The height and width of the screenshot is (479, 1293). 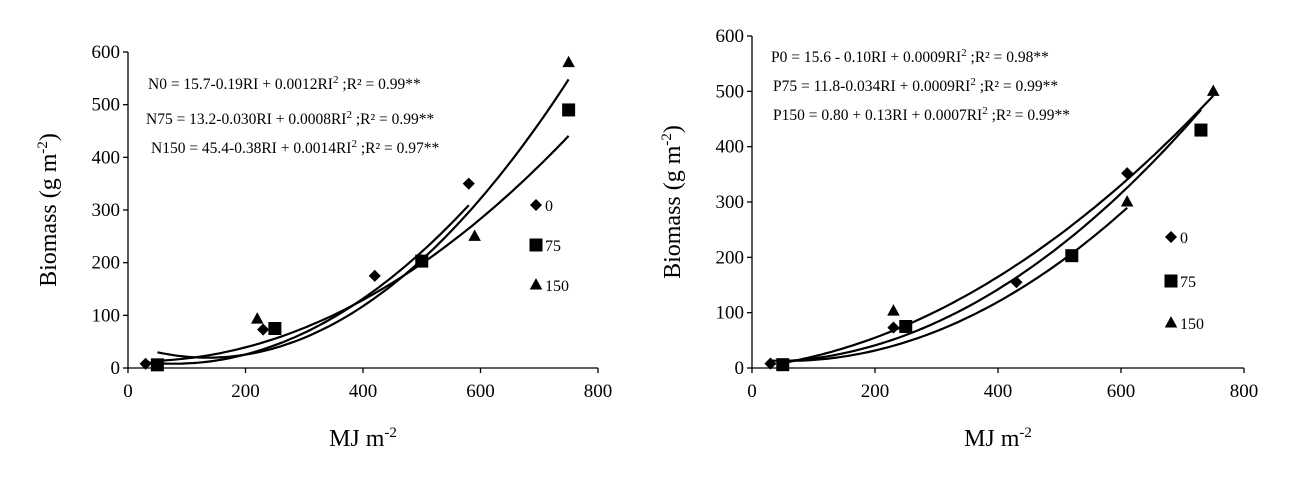 I want to click on x-tick-label: 0, so click(x=128, y=391).